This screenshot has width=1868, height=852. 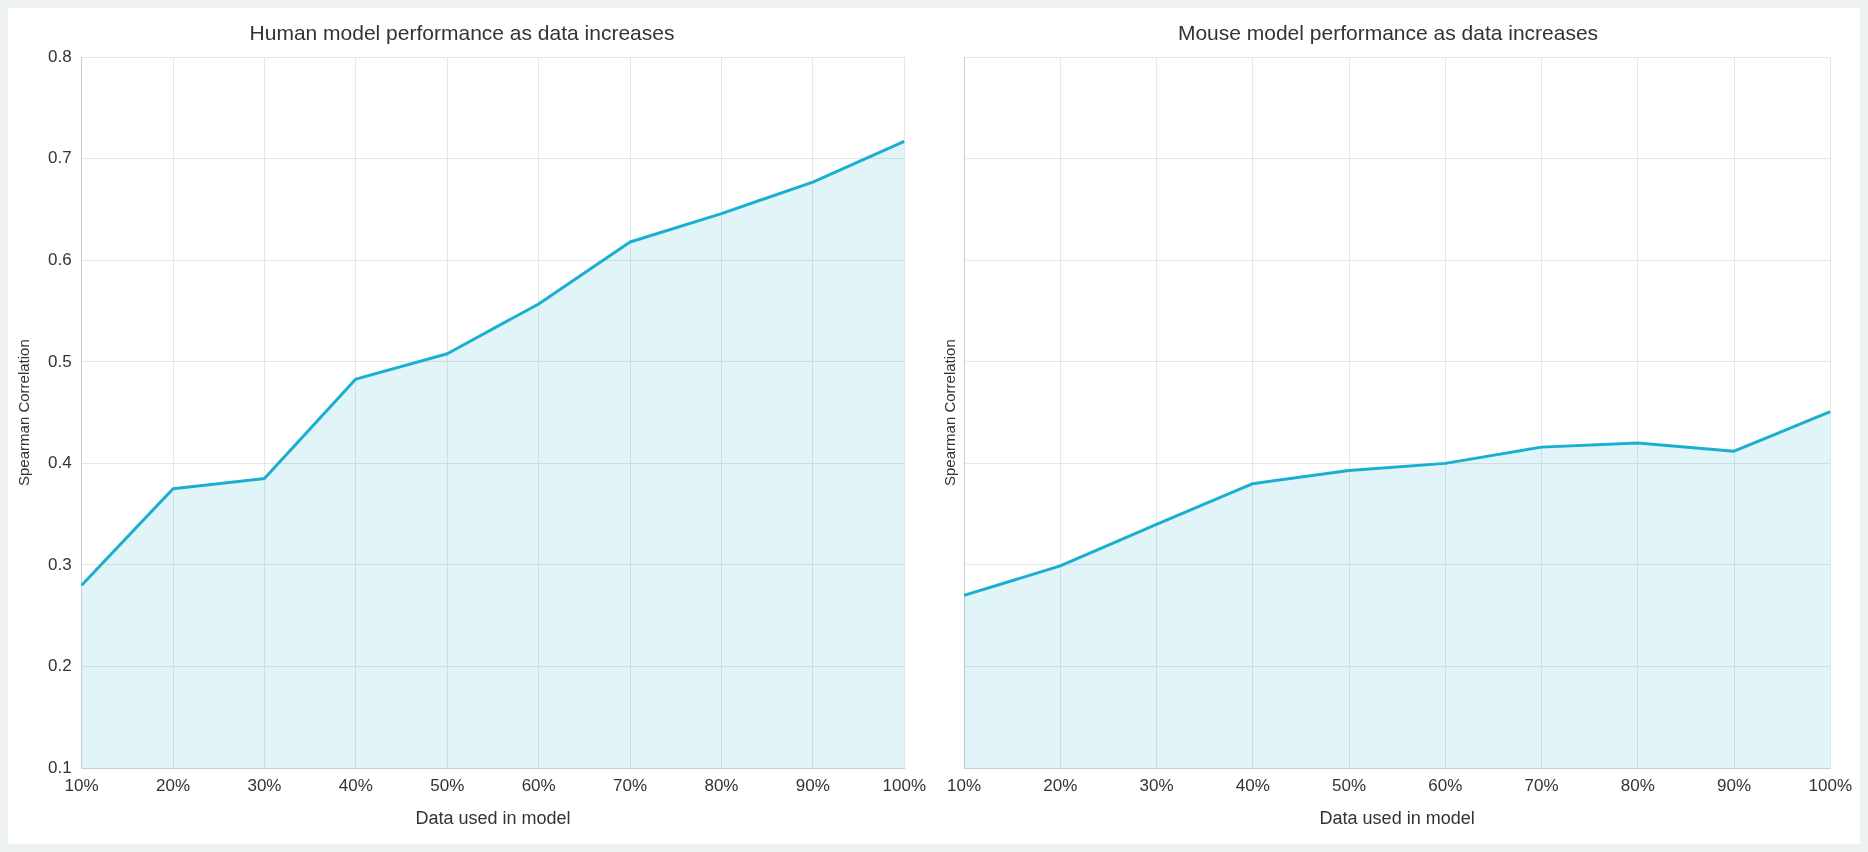 What do you see at coordinates (59, 259) in the screenshot?
I see `y-tick-label: 0.6` at bounding box center [59, 259].